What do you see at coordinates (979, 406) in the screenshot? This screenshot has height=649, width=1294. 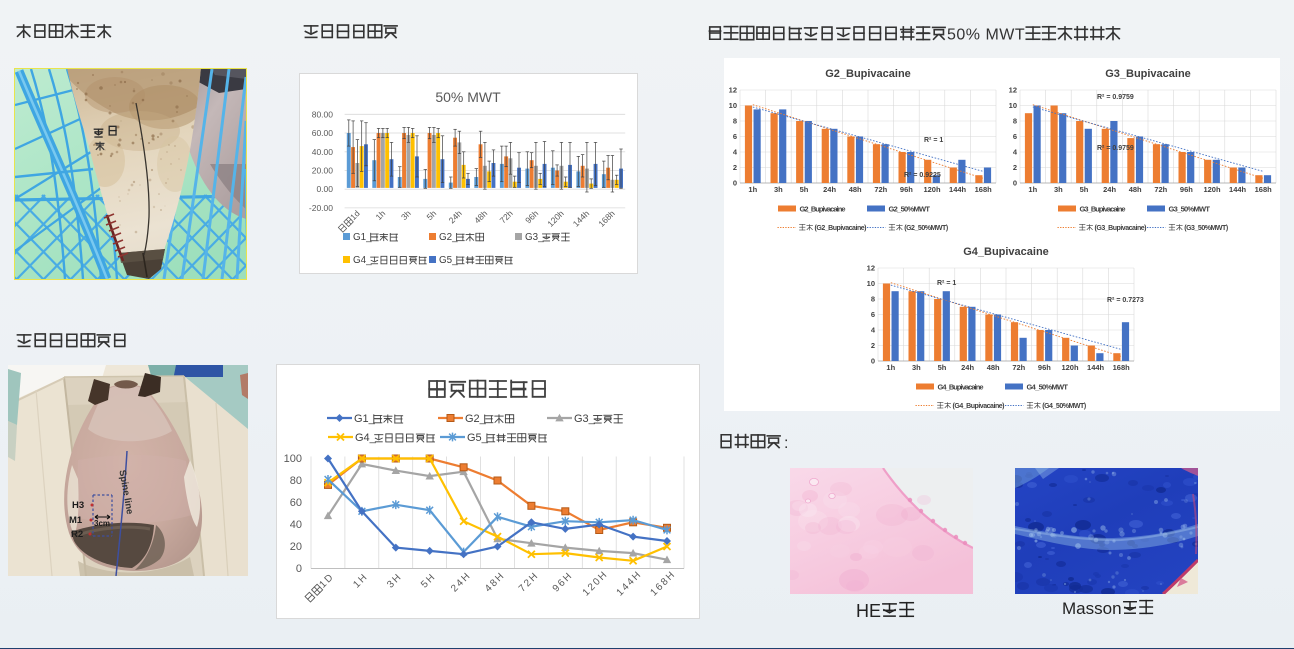 I see `svg-text: (G4_Bupivacaine)` at bounding box center [979, 406].